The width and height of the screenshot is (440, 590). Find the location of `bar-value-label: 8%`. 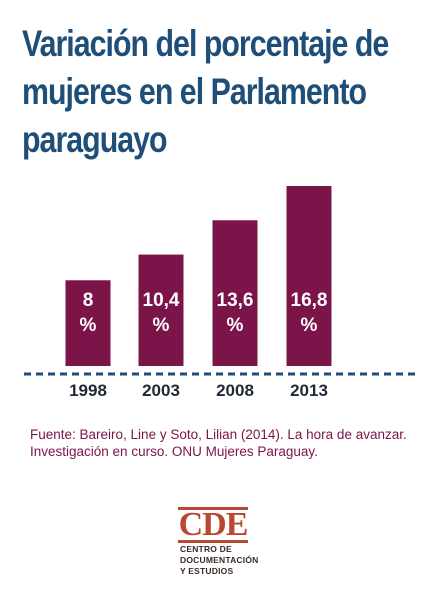

bar-value-label: 8% is located at coordinates (88, 313).